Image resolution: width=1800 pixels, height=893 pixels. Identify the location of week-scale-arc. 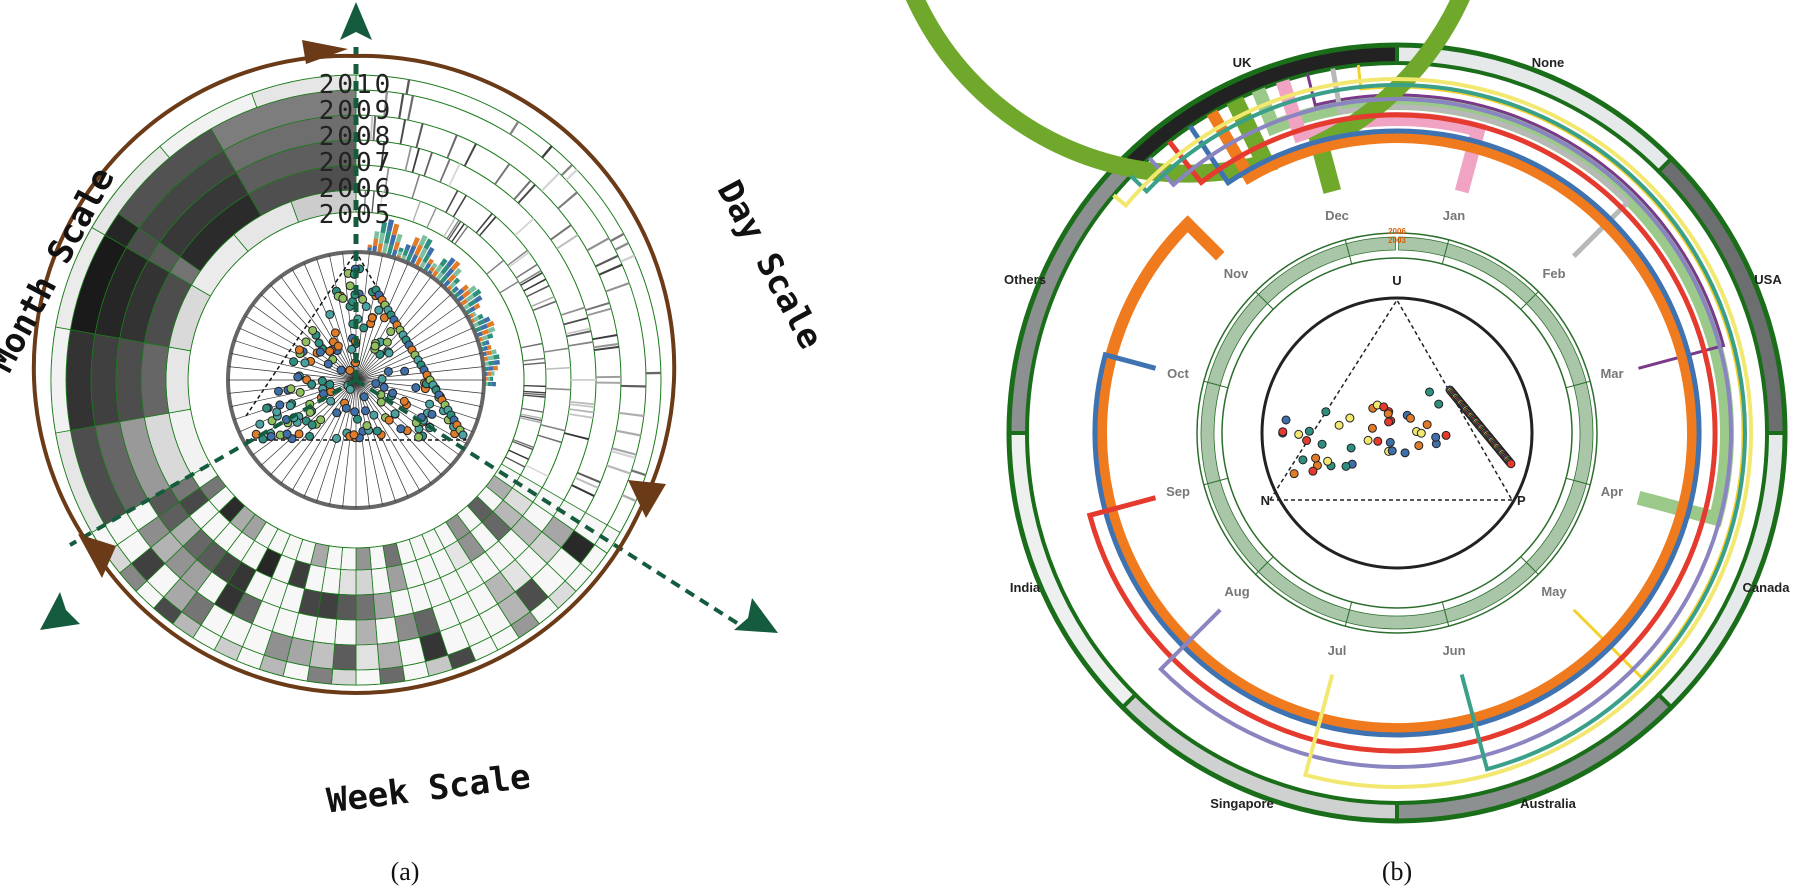
(372, 602).